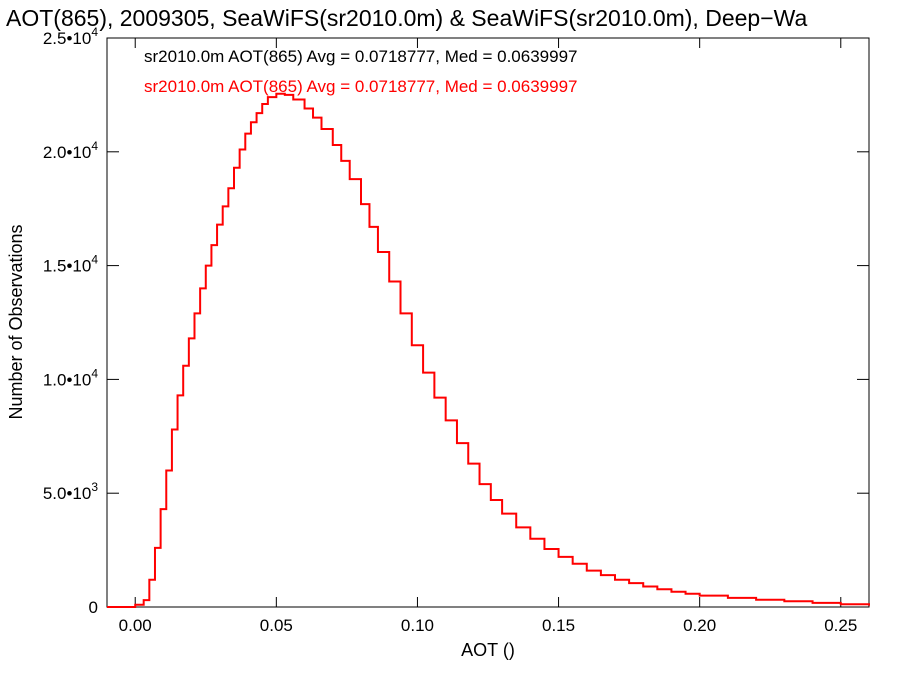  What do you see at coordinates (417, 625) in the screenshot?
I see `x-tick-label: 0.10` at bounding box center [417, 625].